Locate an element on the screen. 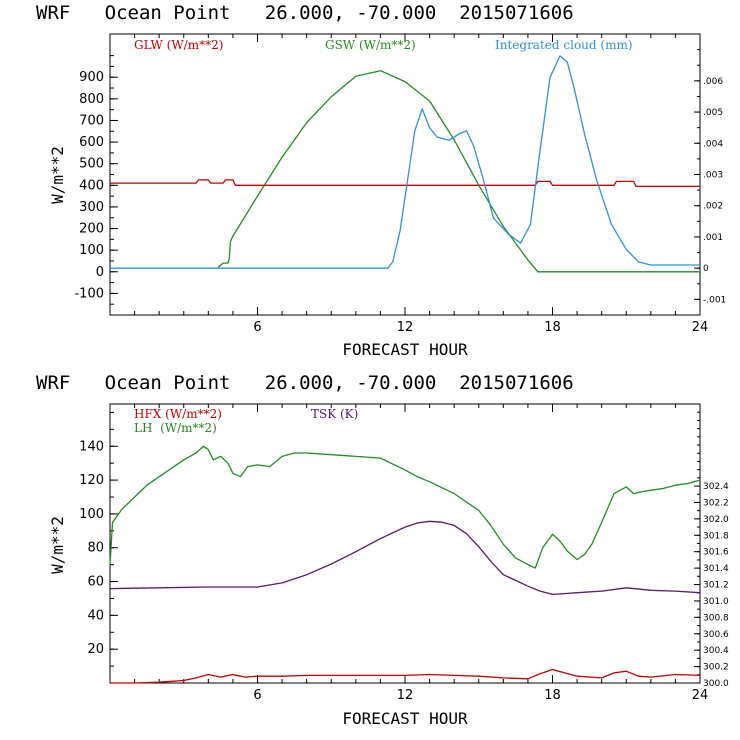 This screenshot has height=740, width=740. bottom-x-axis-label: FORECAST HOUR is located at coordinates (405, 718).